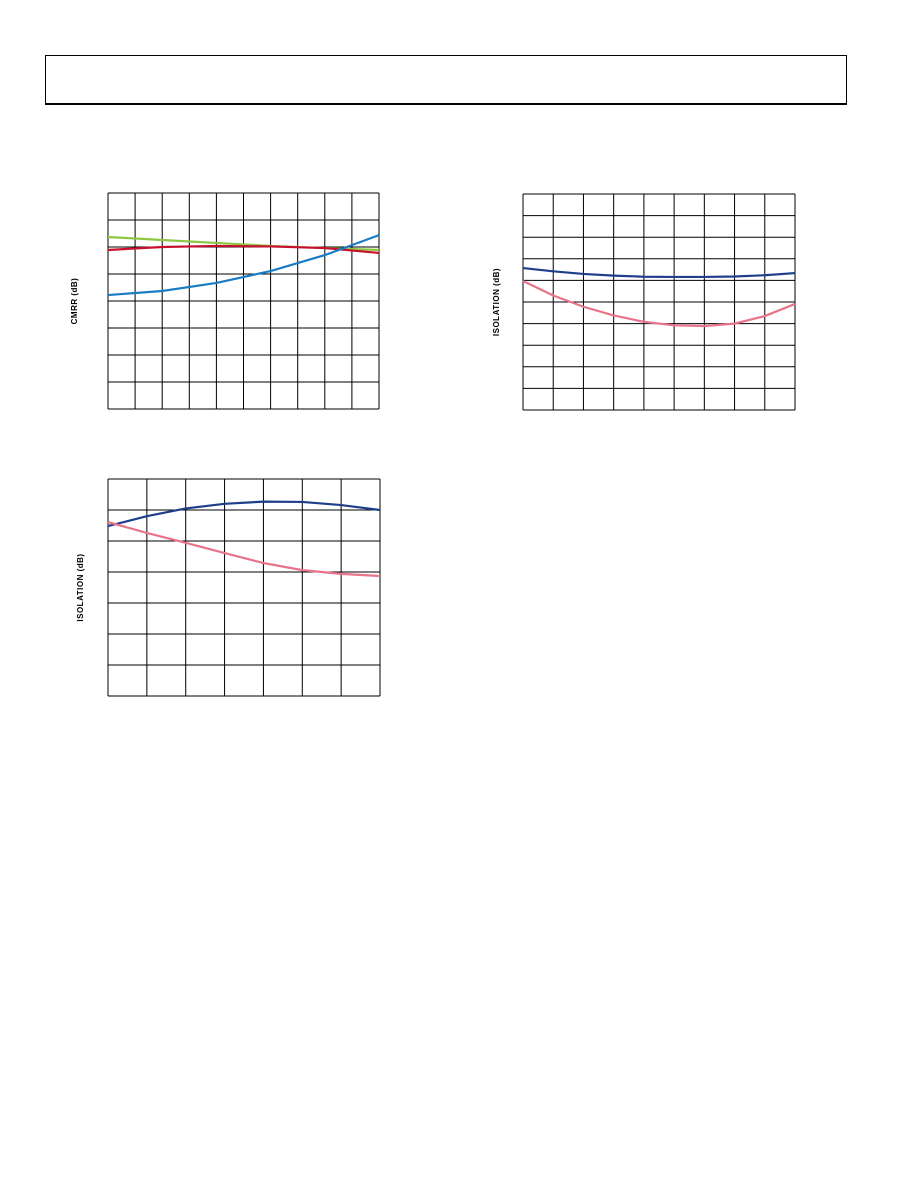  What do you see at coordinates (74, 301) in the screenshot?
I see `y-axis-label: CMRR (dB)` at bounding box center [74, 301].